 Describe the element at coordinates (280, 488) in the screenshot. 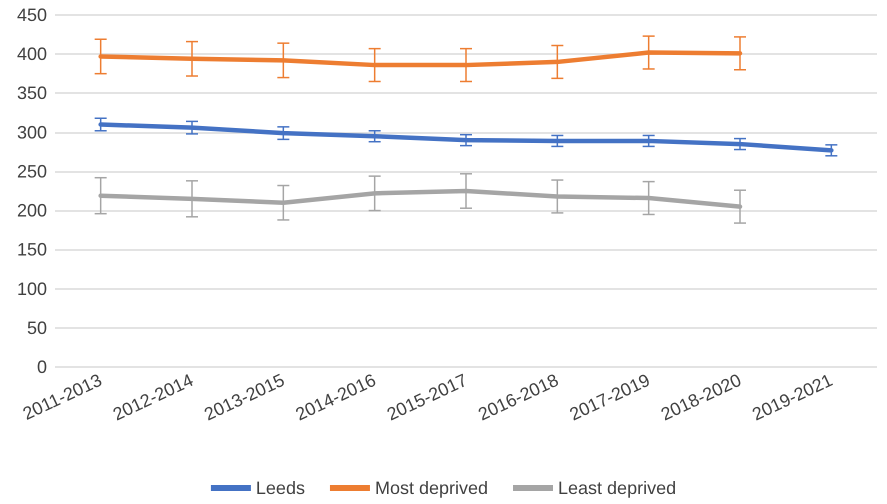

I see `legend-label: Leeds` at that location.